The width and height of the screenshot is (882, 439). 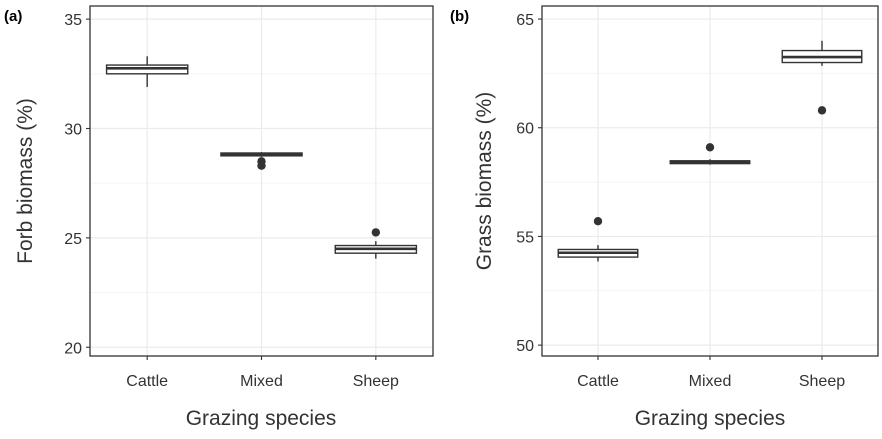 What do you see at coordinates (13, 16) in the screenshot?
I see `panel-a-tag: (a)` at bounding box center [13, 16].